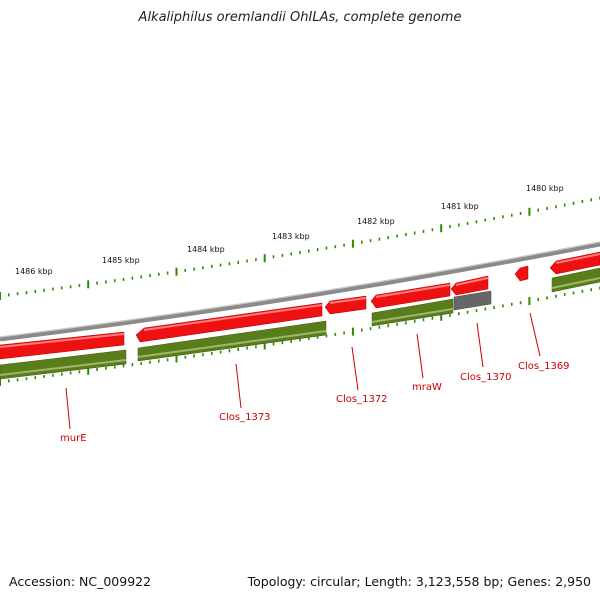  Describe the element at coordinates (427, 387) in the screenshot. I see `gene-label-mraW: mraW` at that location.